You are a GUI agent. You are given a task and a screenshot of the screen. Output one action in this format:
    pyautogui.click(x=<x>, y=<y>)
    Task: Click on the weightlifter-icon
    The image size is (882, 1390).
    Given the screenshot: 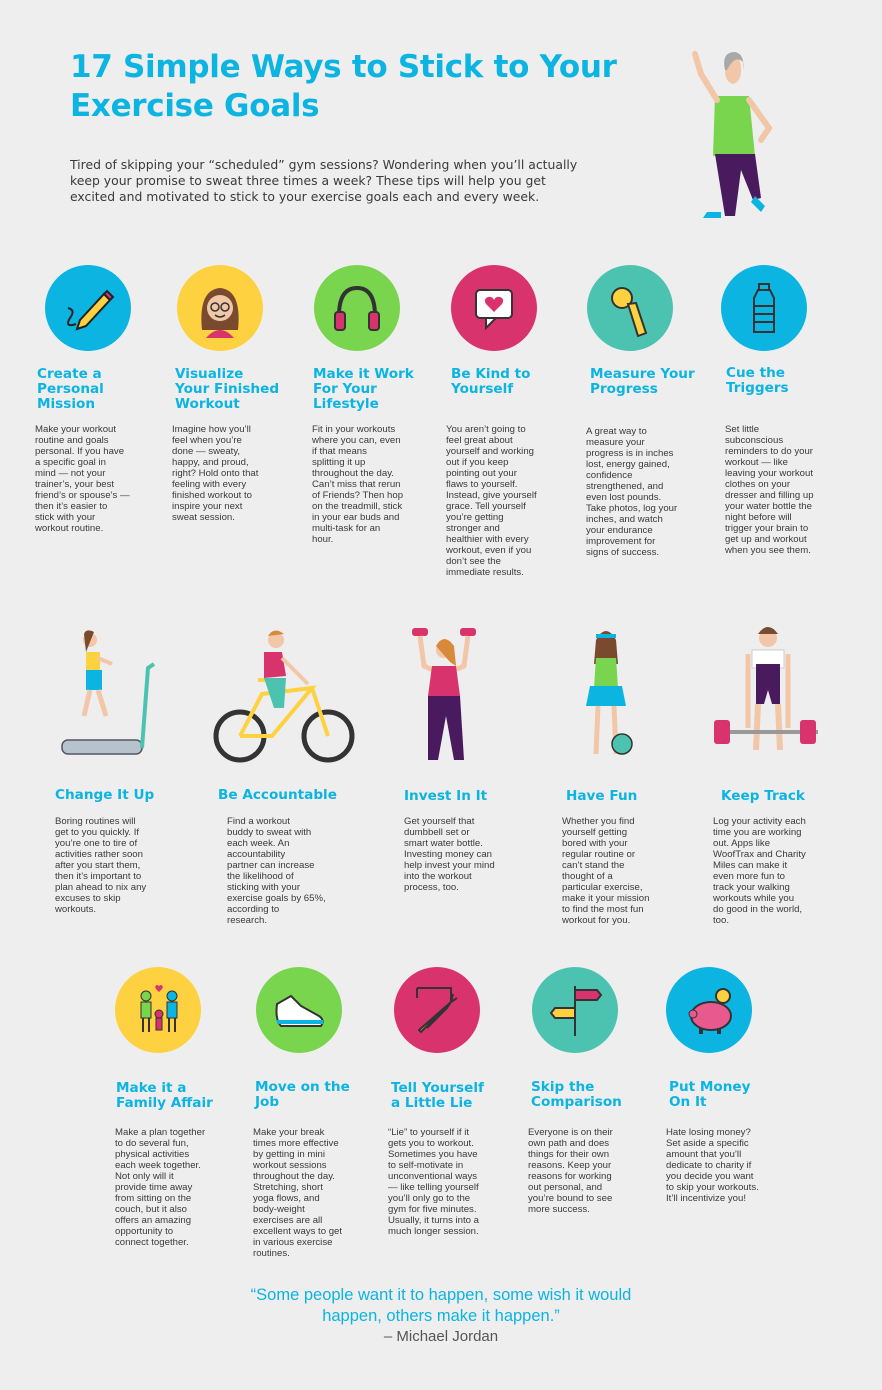 What is the action you would take?
    pyautogui.click(x=767, y=694)
    